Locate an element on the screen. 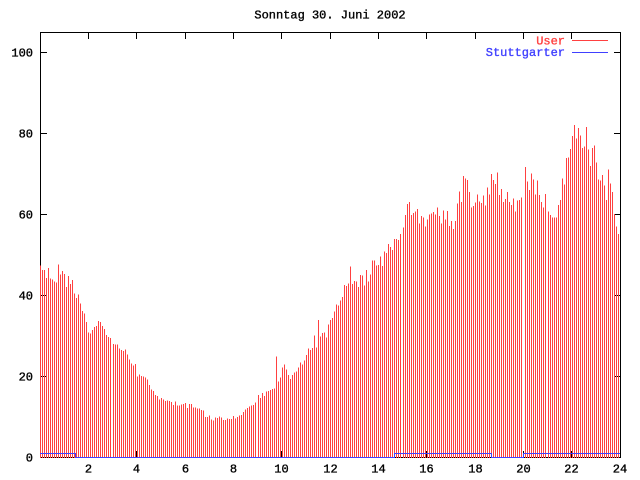  svg-text: 22 is located at coordinates (571, 470).